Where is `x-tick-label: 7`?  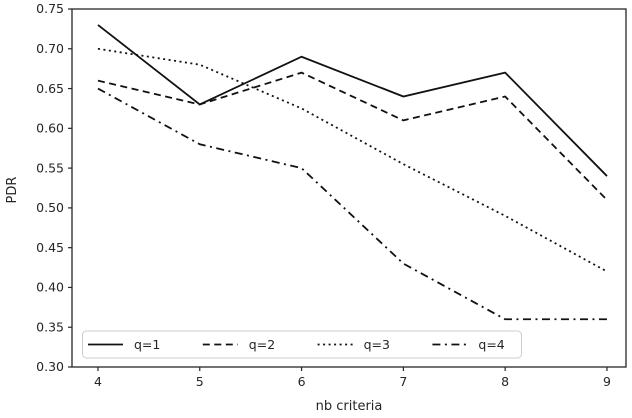
x-tick-label: 7 is located at coordinates (403, 381).